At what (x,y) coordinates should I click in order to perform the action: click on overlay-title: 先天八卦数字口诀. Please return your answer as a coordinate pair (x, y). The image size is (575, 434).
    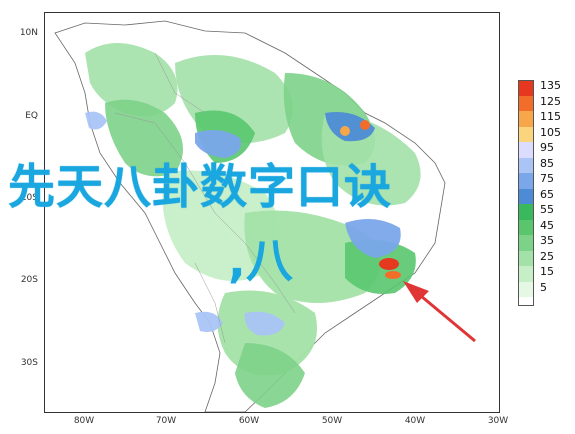
    Looking at the image, I should click on (200, 187).